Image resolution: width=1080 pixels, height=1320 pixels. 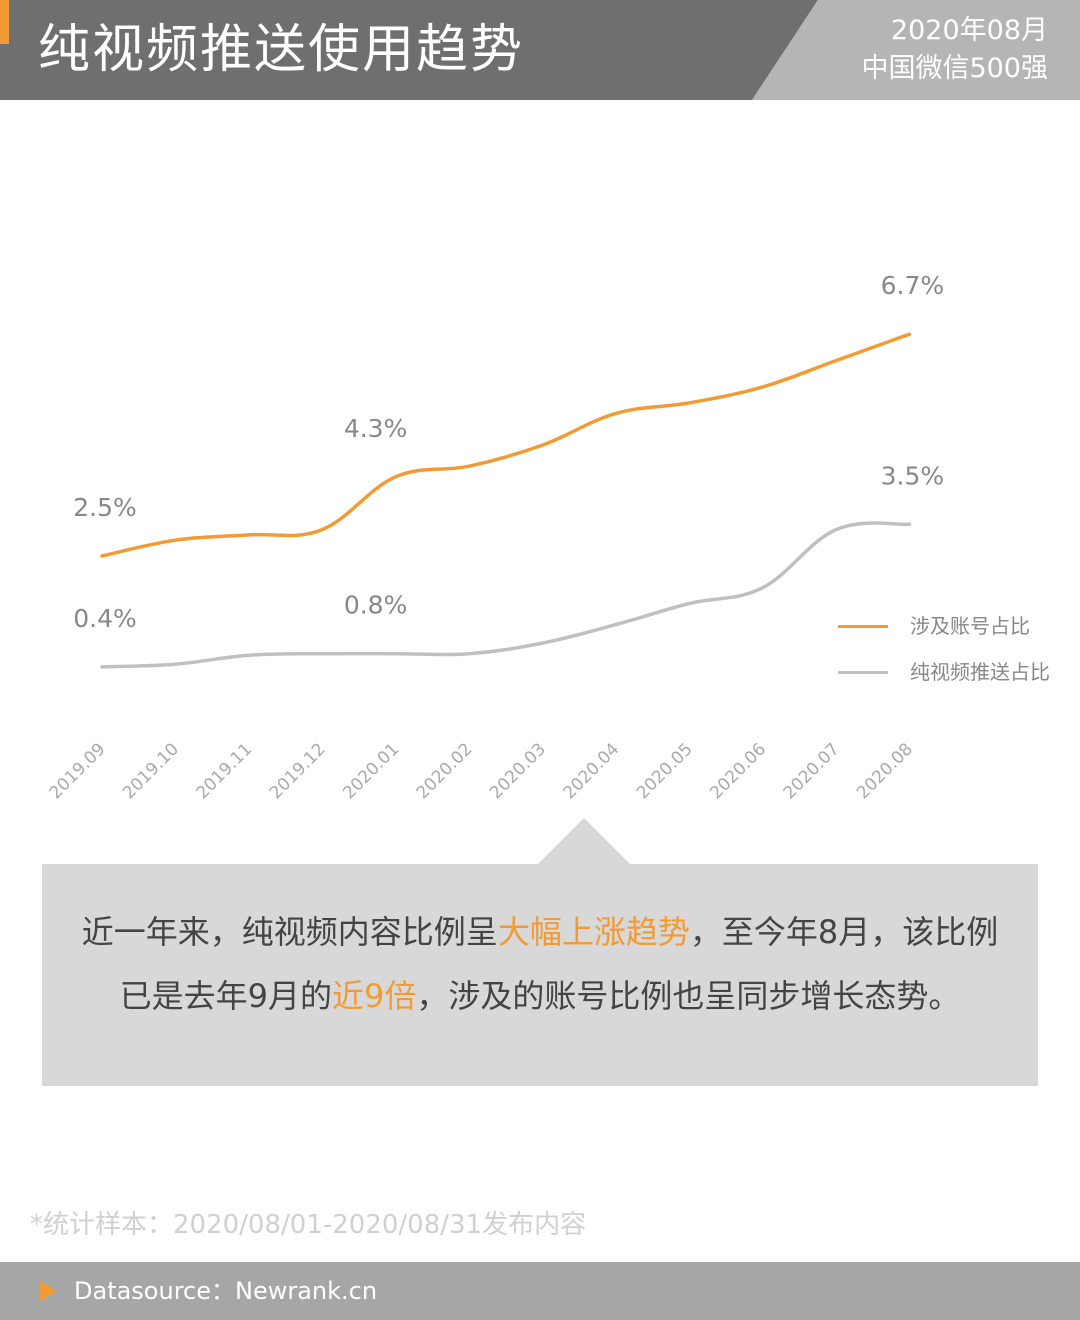 I want to click on data-label-1-4: 0.8%, so click(x=376, y=605).